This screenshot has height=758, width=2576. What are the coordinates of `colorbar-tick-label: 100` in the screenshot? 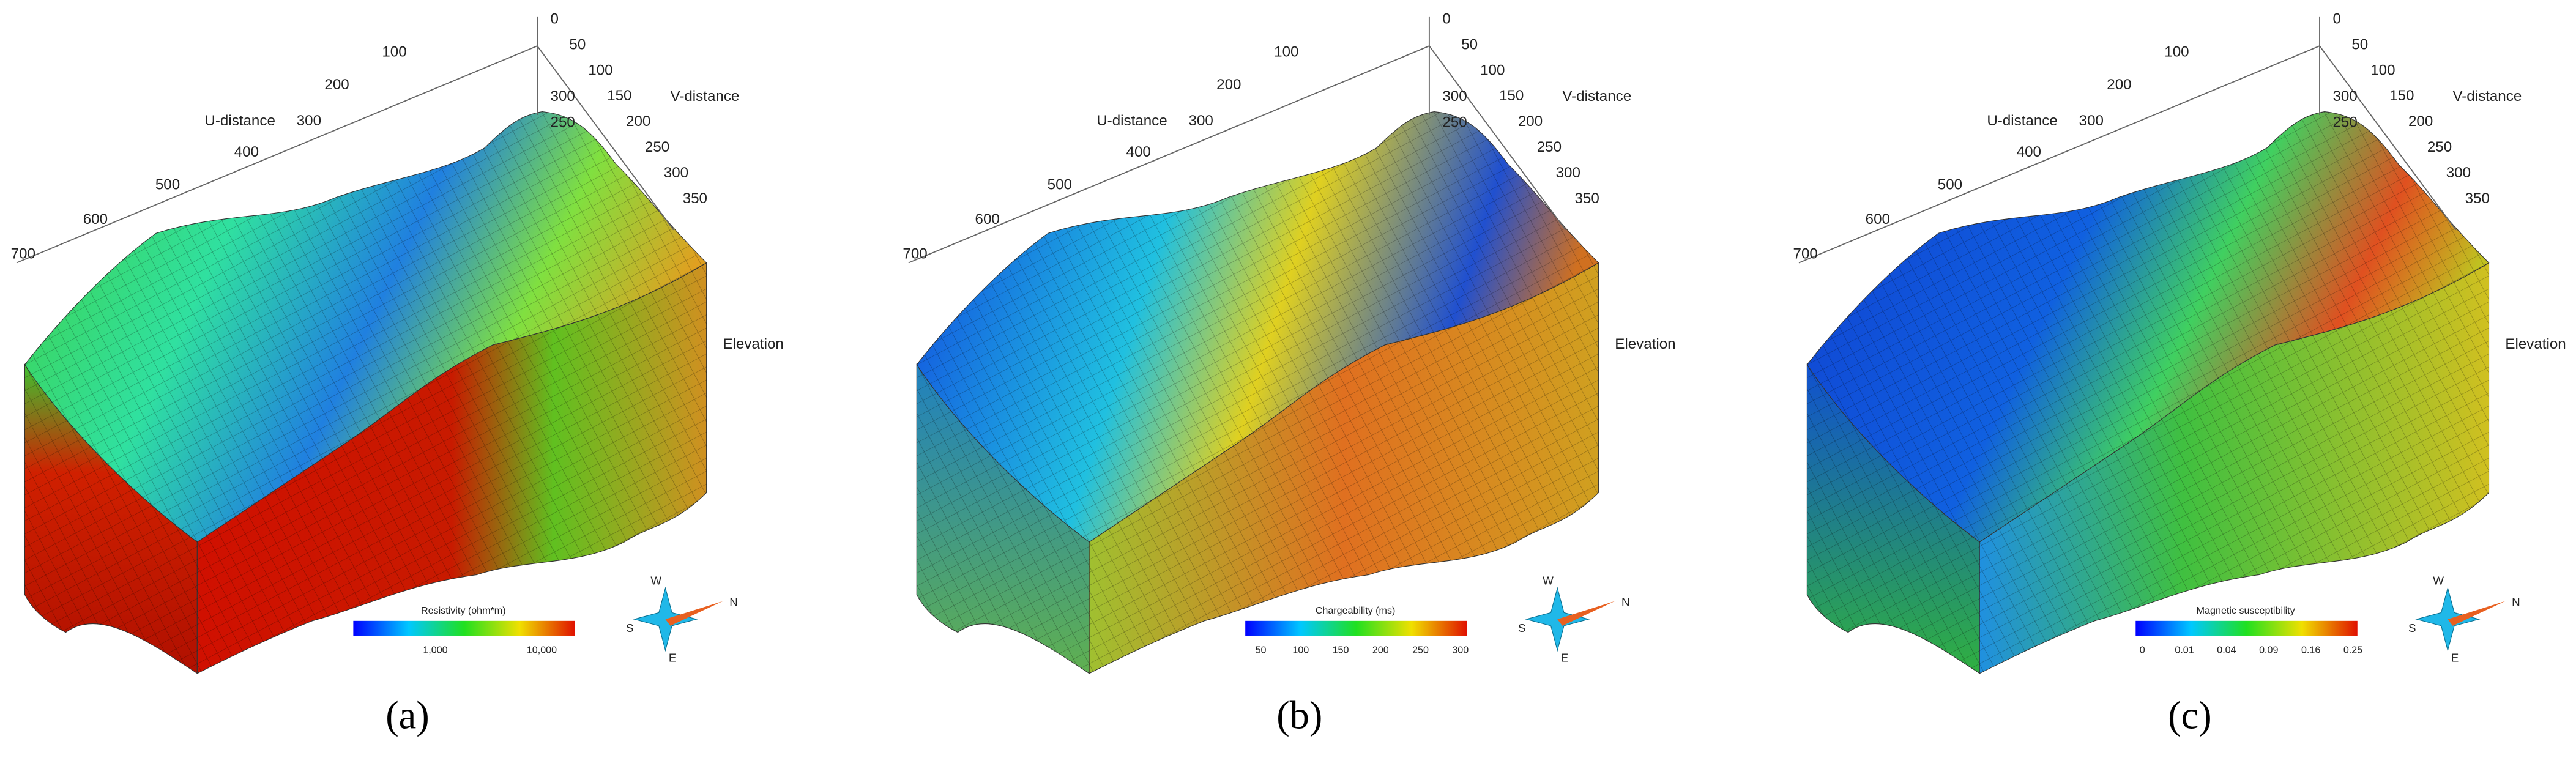 It's located at (1300, 649).